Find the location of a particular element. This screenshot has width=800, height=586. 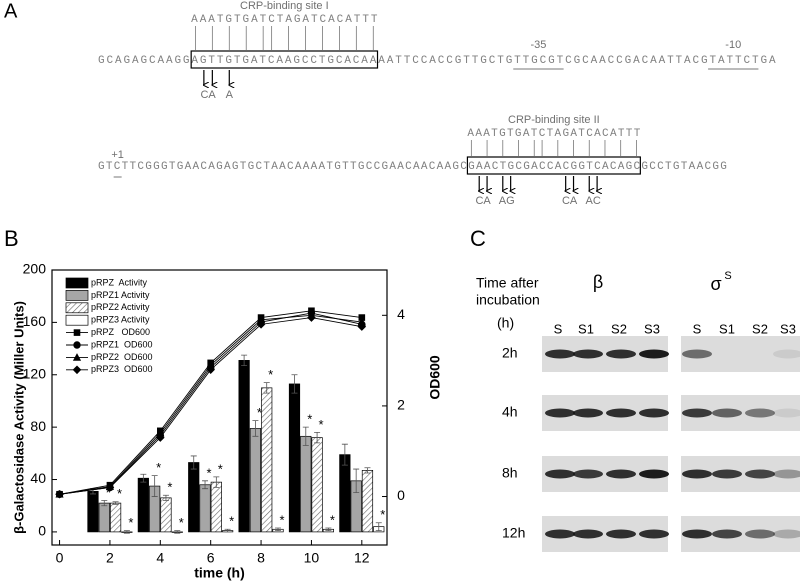

row-label: 12h is located at coordinates (513, 533).